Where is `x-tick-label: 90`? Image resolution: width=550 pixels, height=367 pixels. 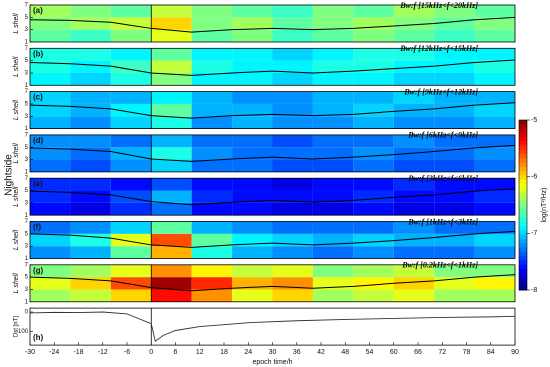
x-tick-label: 90 is located at coordinates (515, 352).